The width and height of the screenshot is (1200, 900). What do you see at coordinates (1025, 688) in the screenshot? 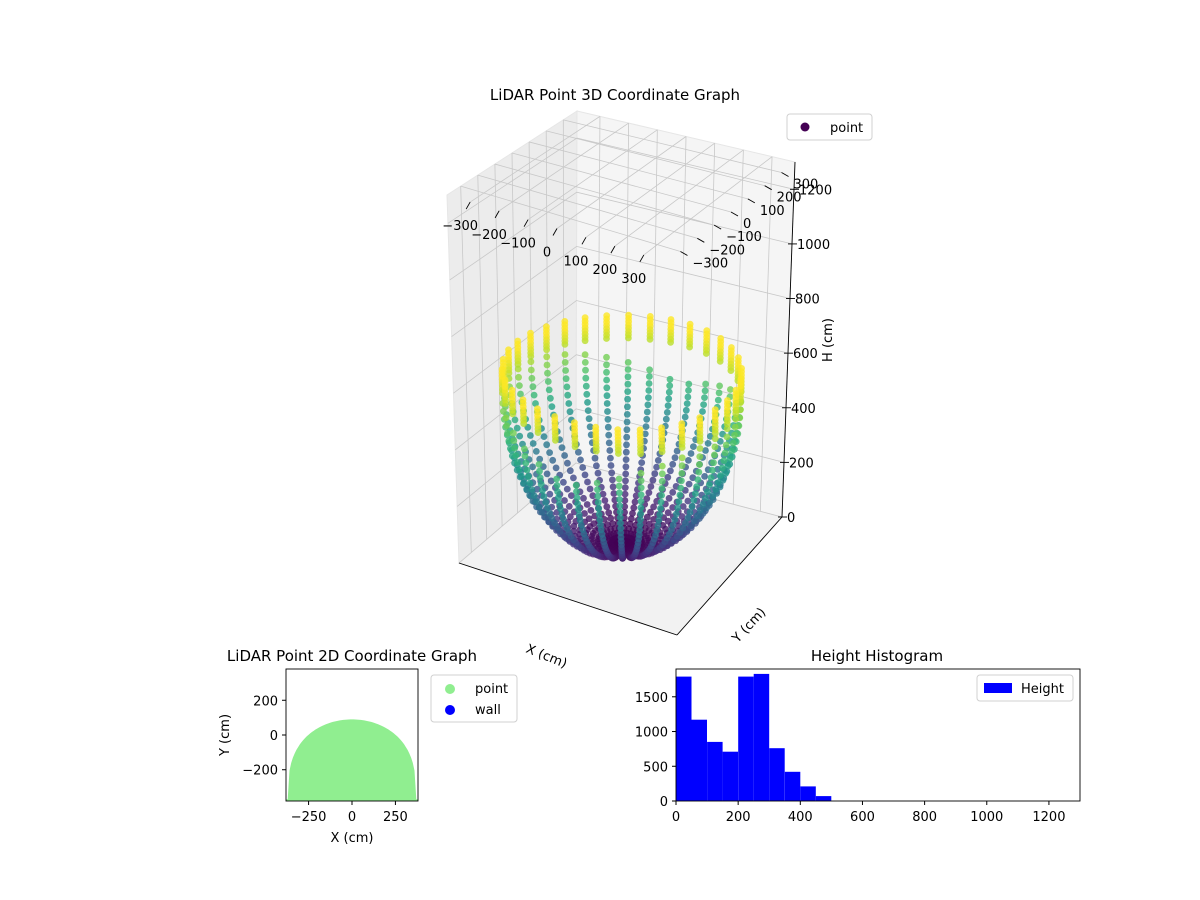
I see `chart-histogram-legend-box` at bounding box center [1025, 688].